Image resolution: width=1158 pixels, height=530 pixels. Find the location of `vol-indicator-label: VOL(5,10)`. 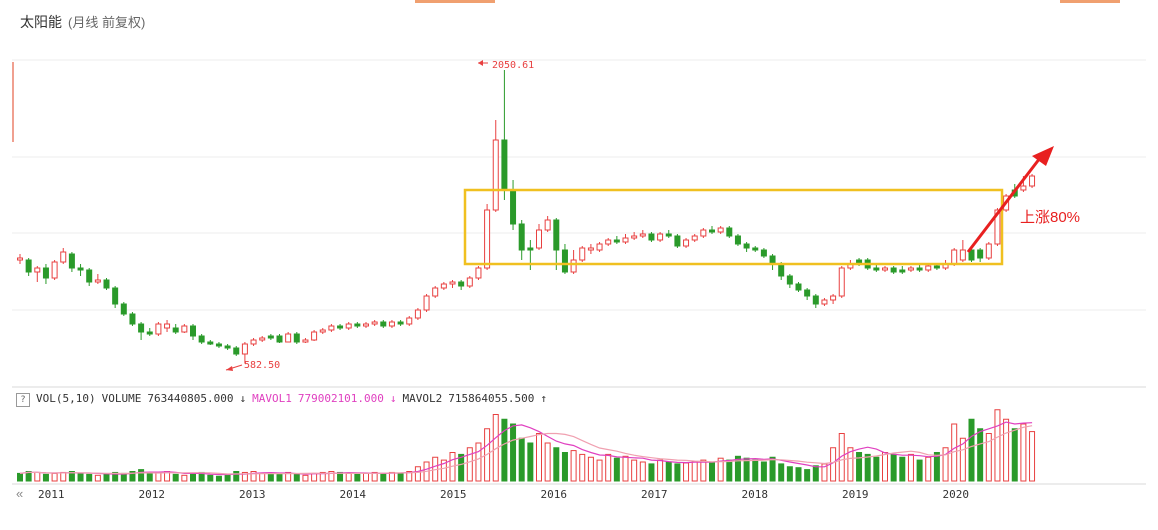

vol-indicator-label: VOL(5,10) is located at coordinates (66, 398).